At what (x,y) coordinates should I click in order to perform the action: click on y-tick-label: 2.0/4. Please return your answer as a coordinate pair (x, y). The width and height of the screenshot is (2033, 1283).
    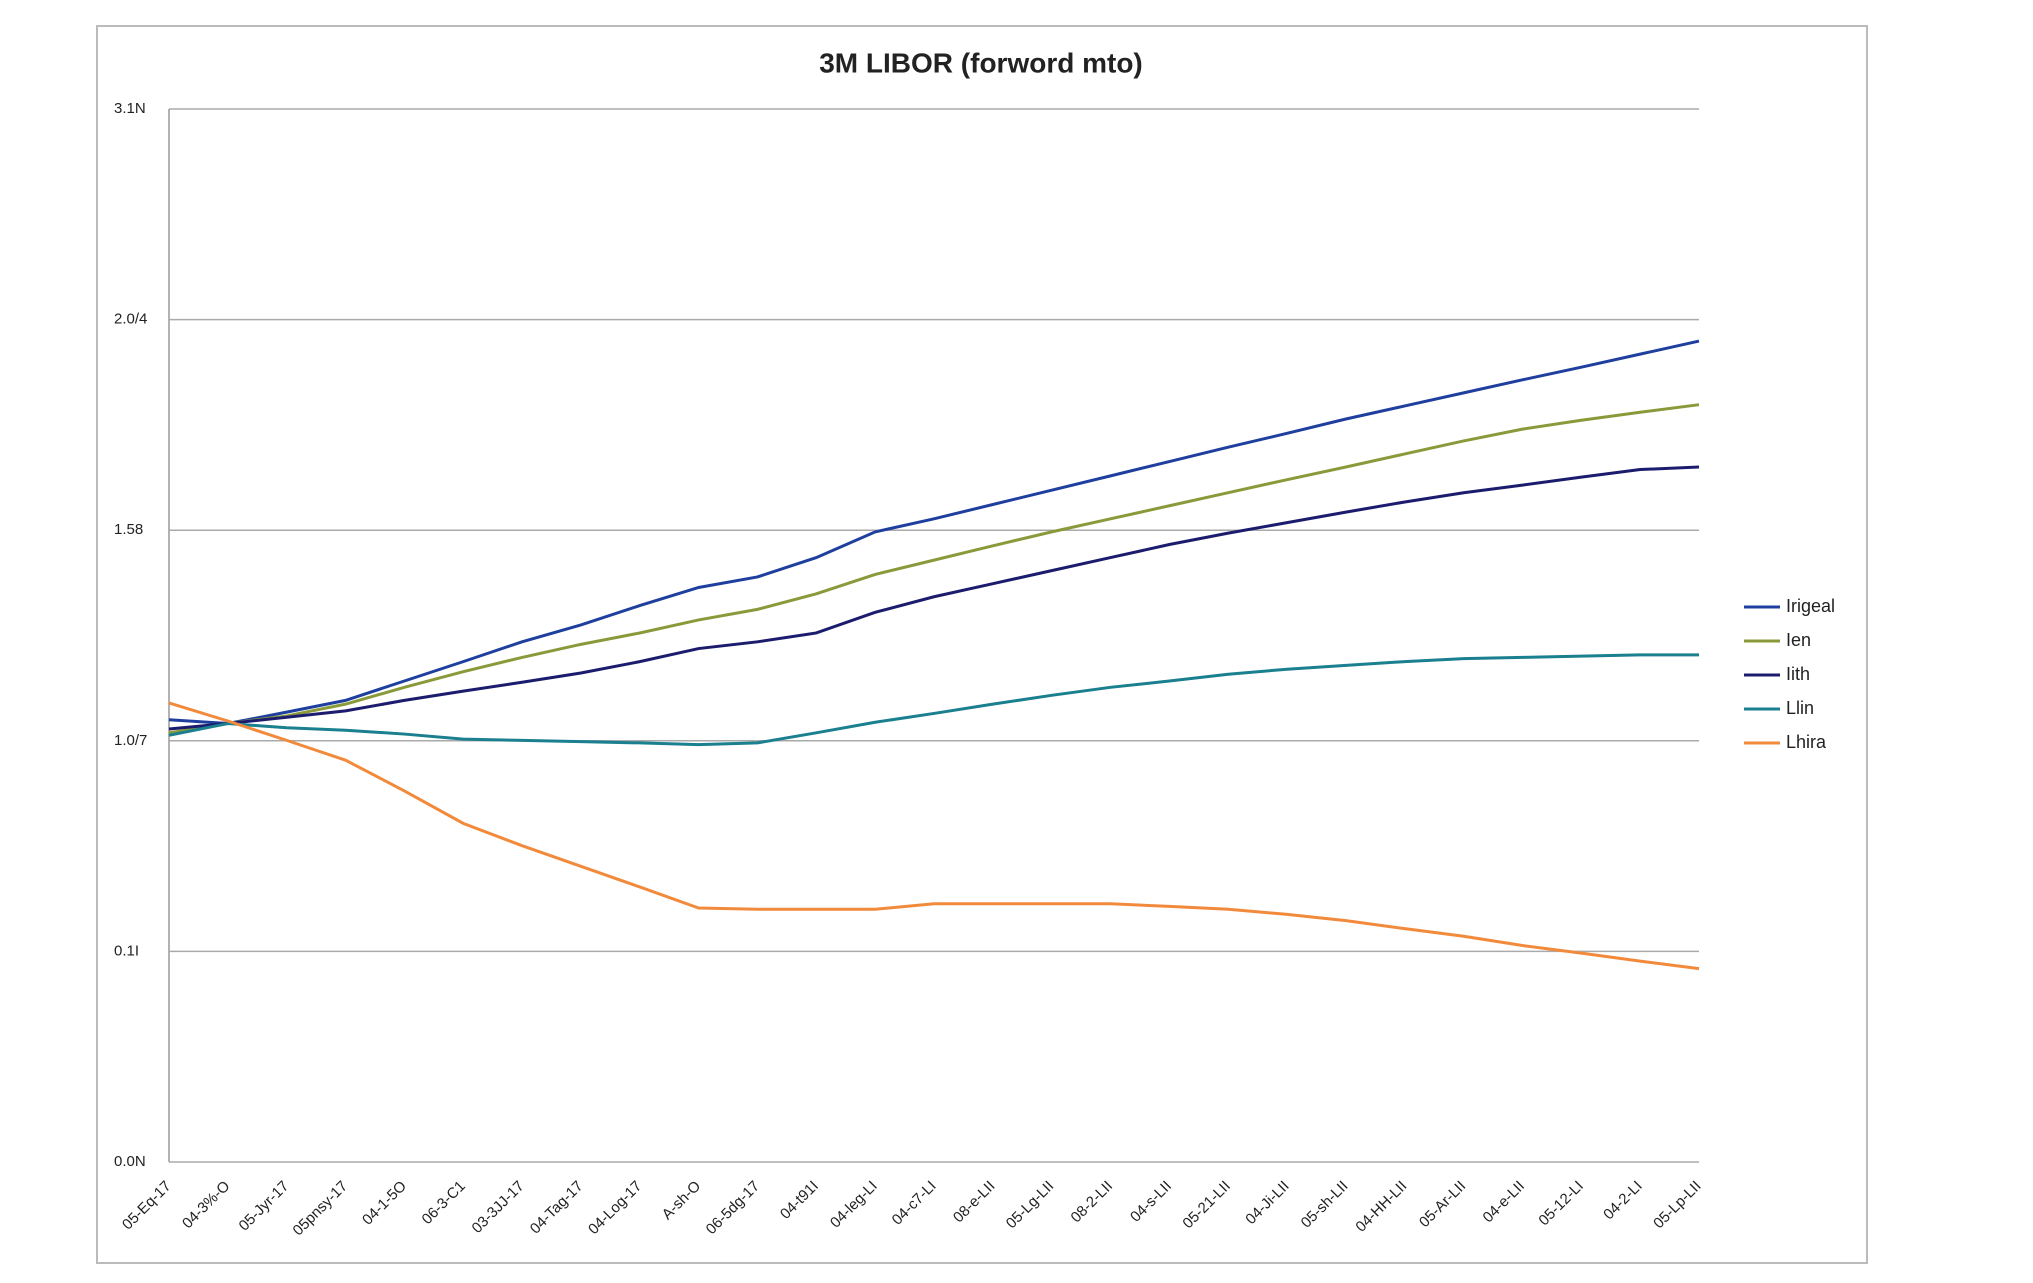
    Looking at the image, I should click on (130, 319).